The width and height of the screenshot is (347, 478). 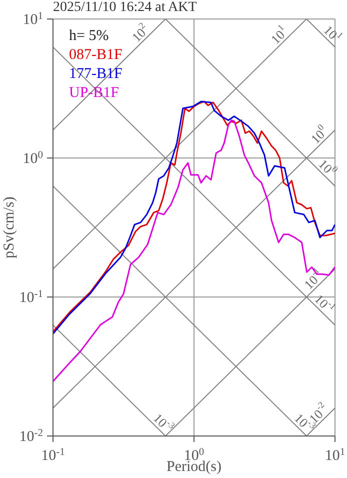 I want to click on y-tick-label: 10$^{1}$, so click(x=32, y=19).